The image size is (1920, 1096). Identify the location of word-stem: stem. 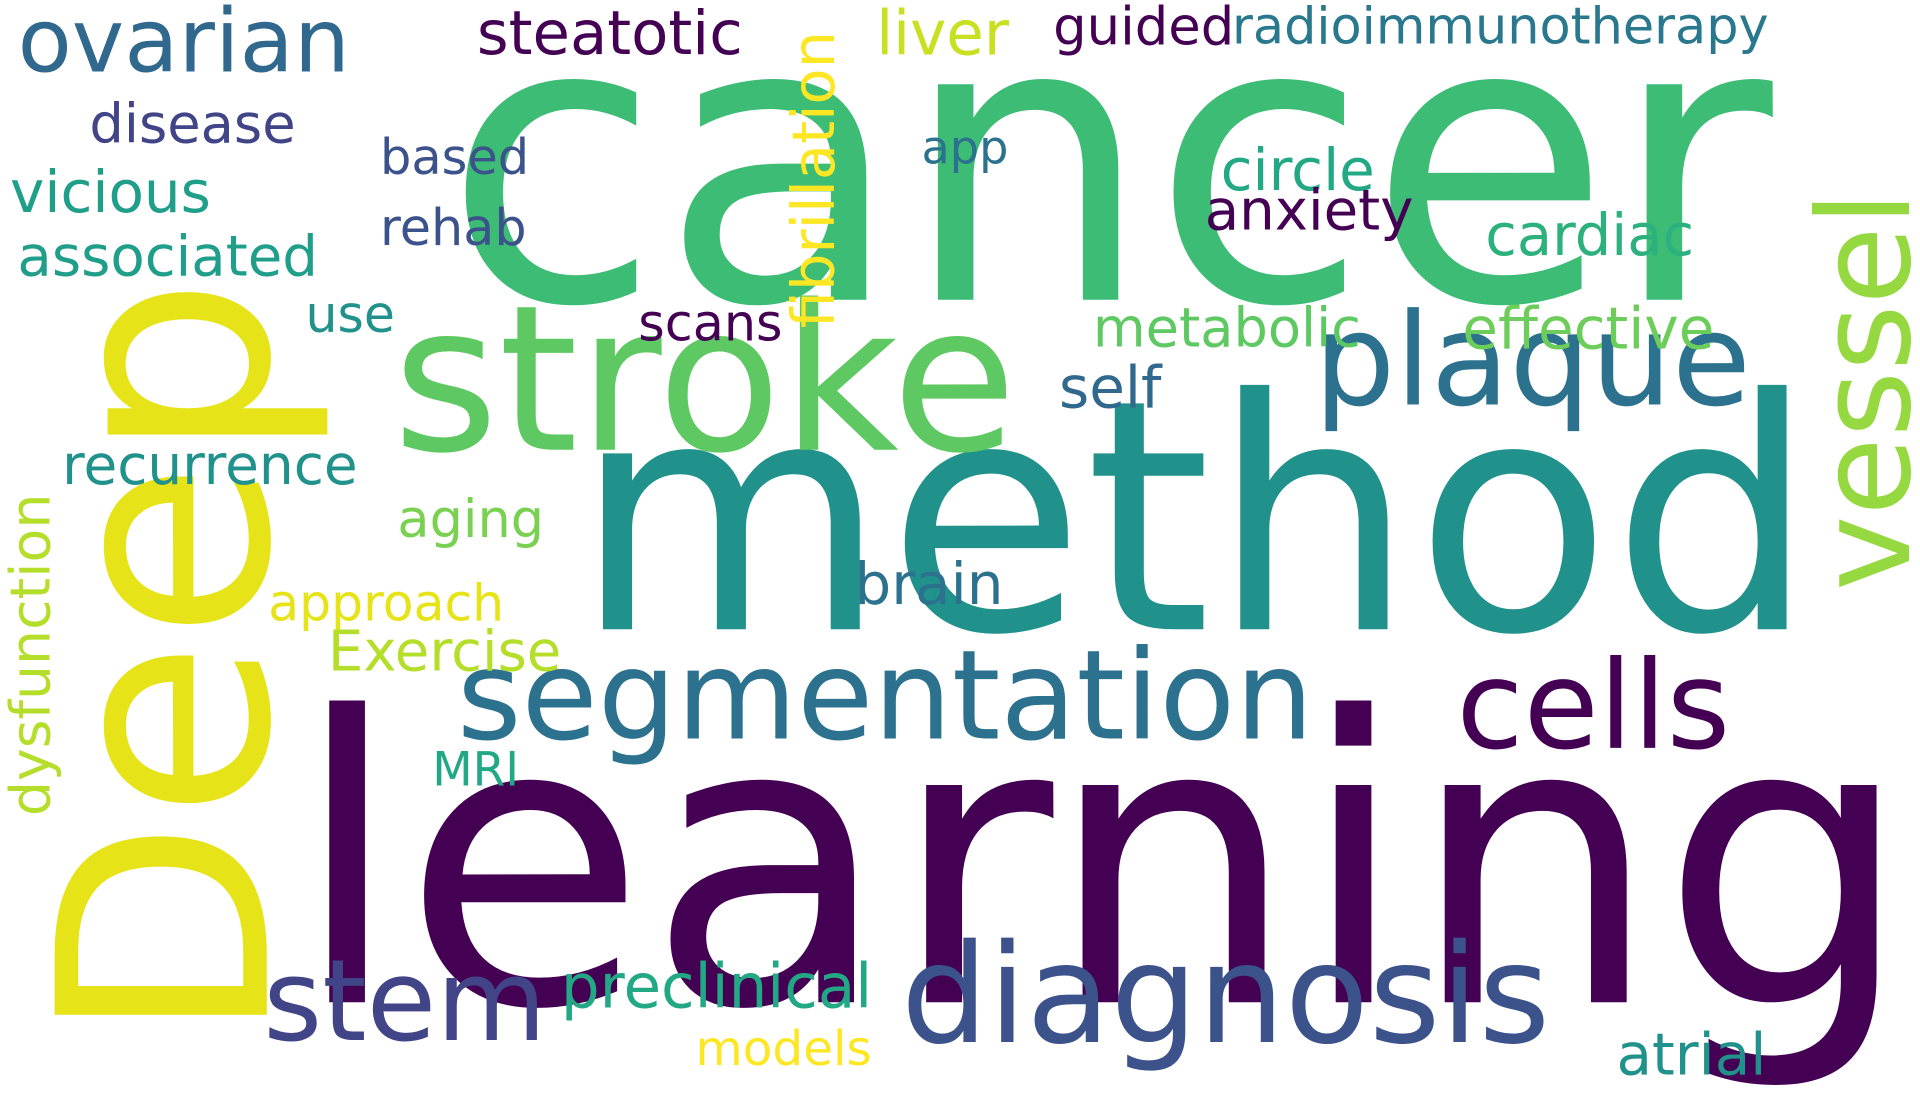
(405, 1001).